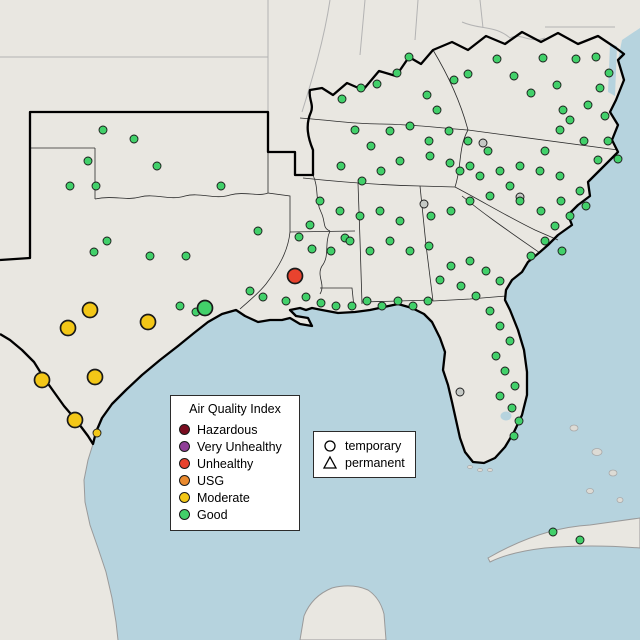 This screenshot has height=640, width=640. I want to click on aqi-legend-label: Hazardous, so click(227, 429).